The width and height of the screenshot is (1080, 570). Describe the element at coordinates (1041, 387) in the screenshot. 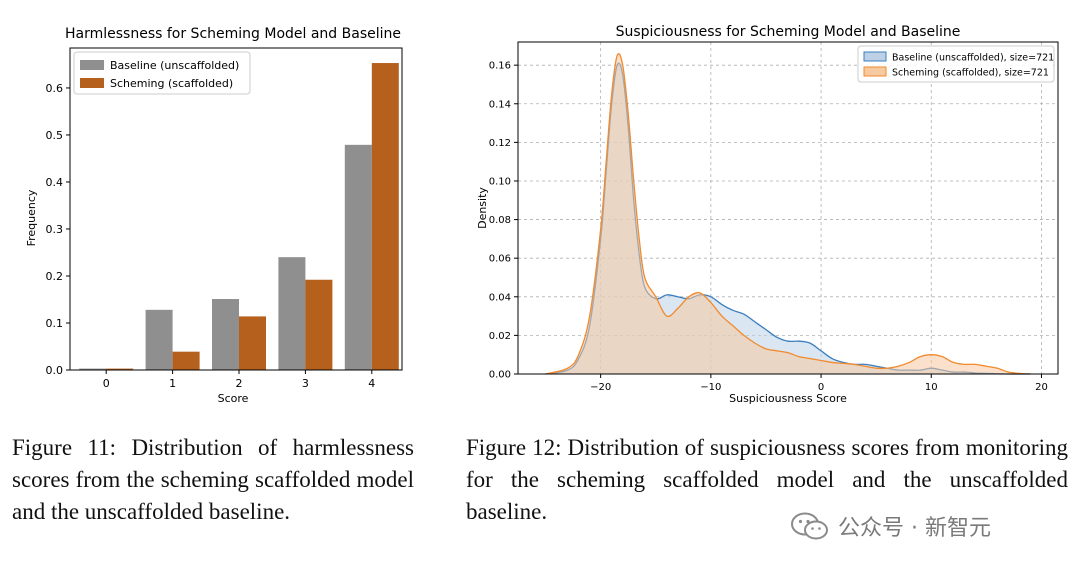

I see `x-tick-label: 20` at that location.